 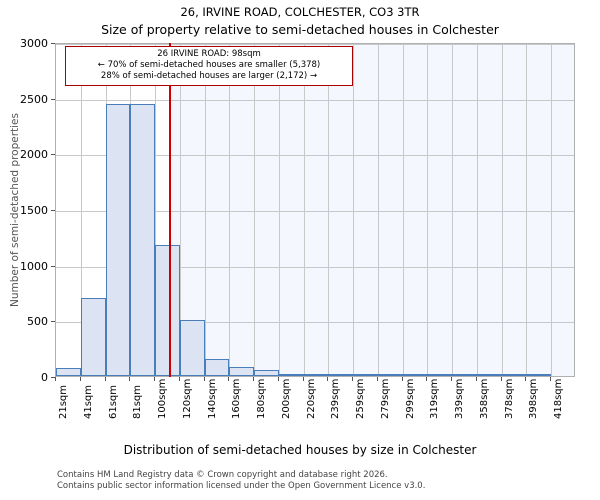 I want to click on x-tick-label-21sqm: 21sqm, so click(x=63, y=401).